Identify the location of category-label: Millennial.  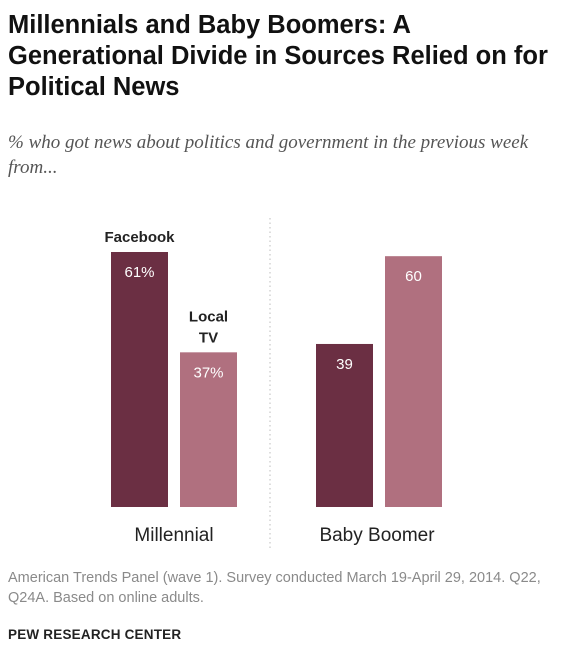
(173, 535).